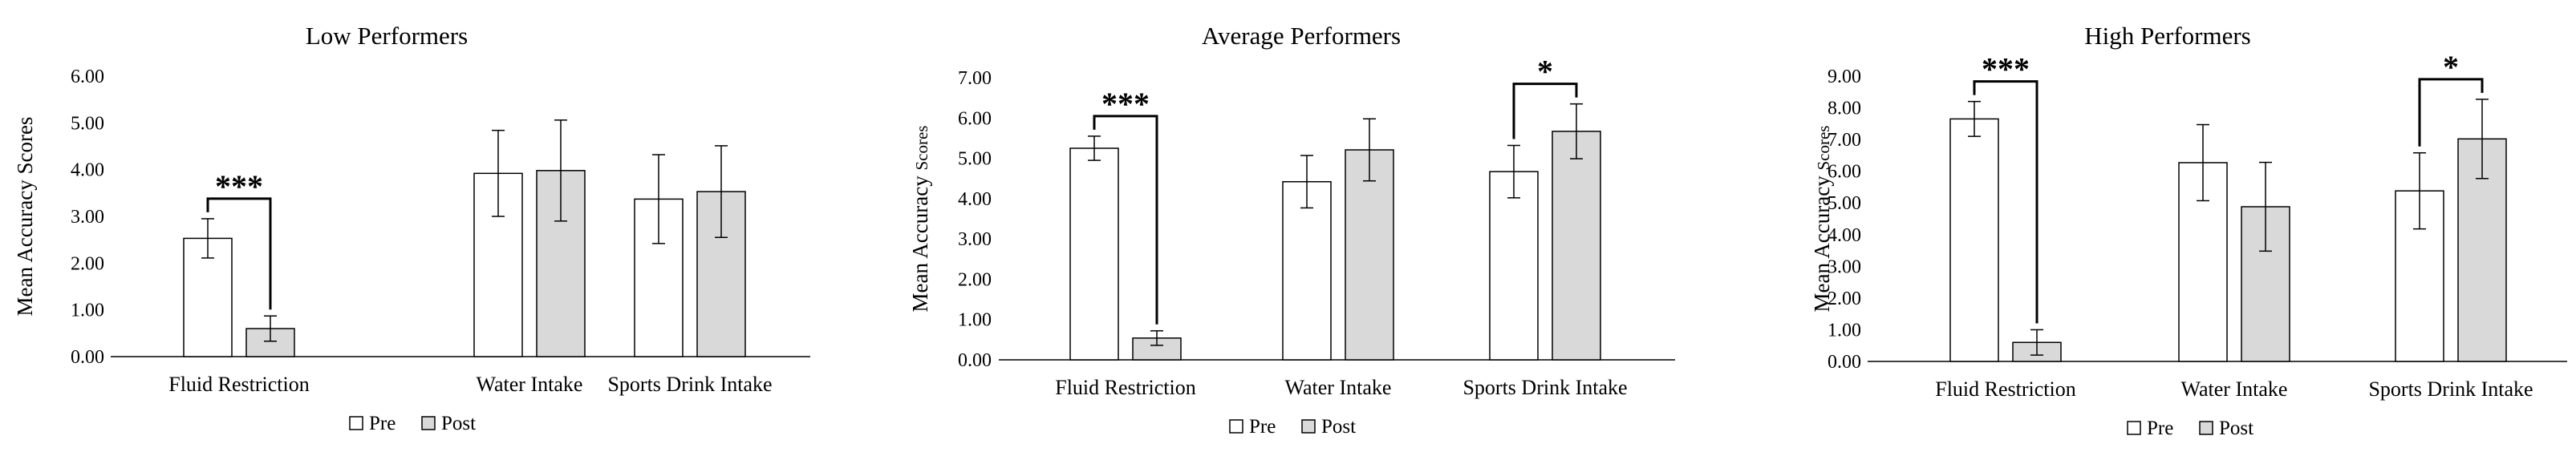 The height and width of the screenshot is (456, 2576). What do you see at coordinates (1844, 77) in the screenshot?
I see `y-tick-label: 9.00` at bounding box center [1844, 77].